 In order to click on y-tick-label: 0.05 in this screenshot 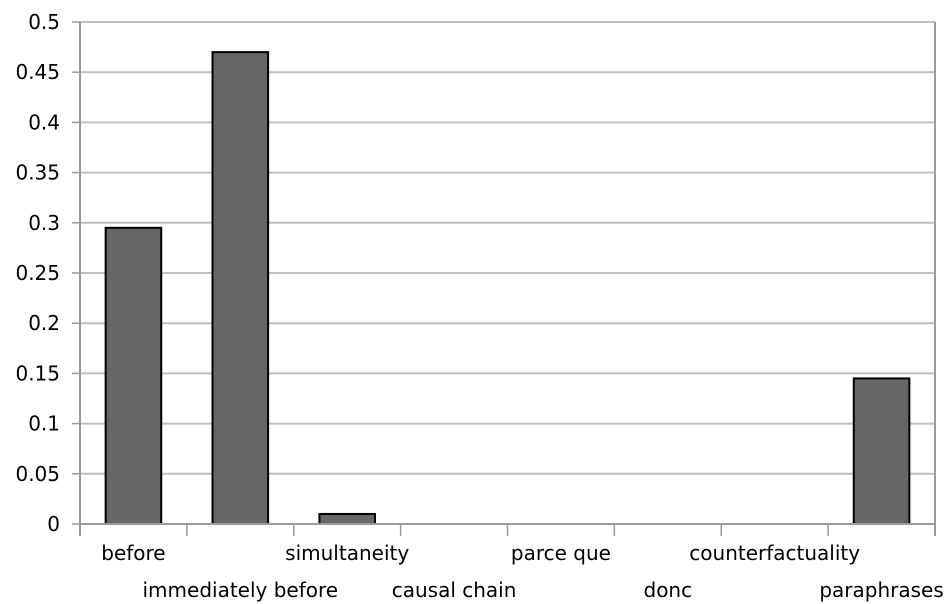, I will do `click(37, 474)`.